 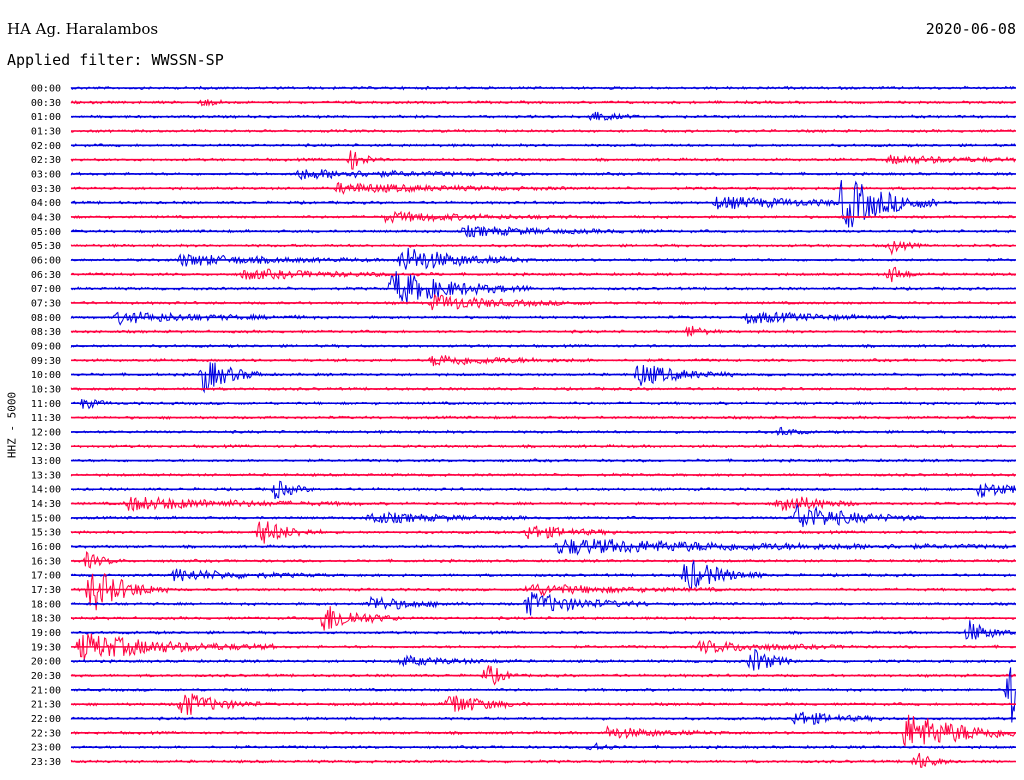 I want to click on row-time-label: 17:00, so click(x=46, y=576).